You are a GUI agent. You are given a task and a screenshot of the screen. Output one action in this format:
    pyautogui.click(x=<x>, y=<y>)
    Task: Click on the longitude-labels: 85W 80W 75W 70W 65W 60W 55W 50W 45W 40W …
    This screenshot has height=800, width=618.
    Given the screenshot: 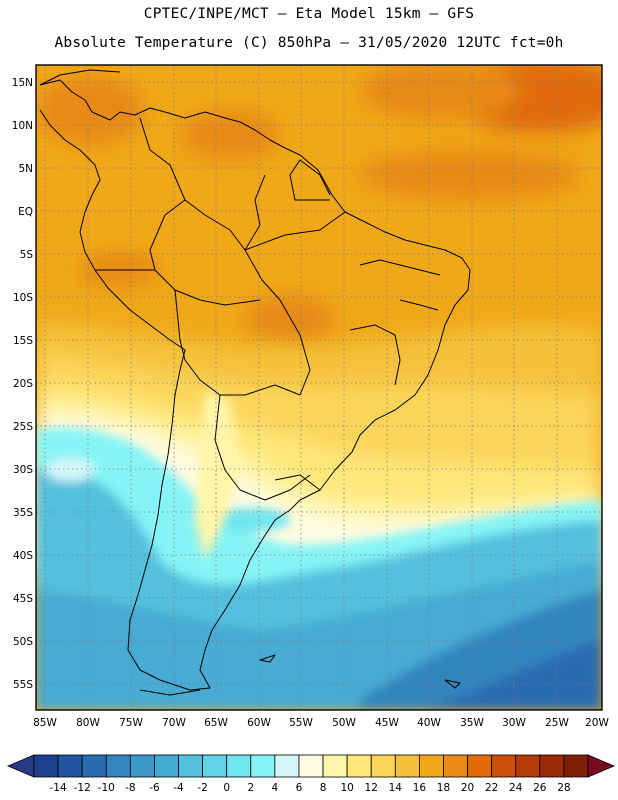 What is the action you would take?
    pyautogui.click(x=321, y=723)
    